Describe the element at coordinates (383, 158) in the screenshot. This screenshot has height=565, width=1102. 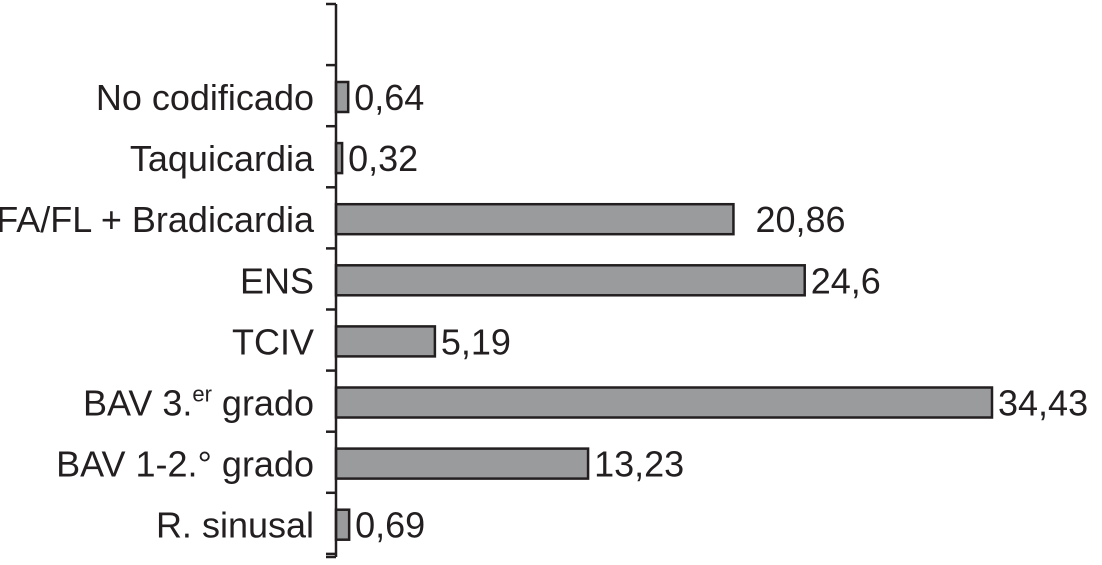
I see `value-label: 0,32` at that location.